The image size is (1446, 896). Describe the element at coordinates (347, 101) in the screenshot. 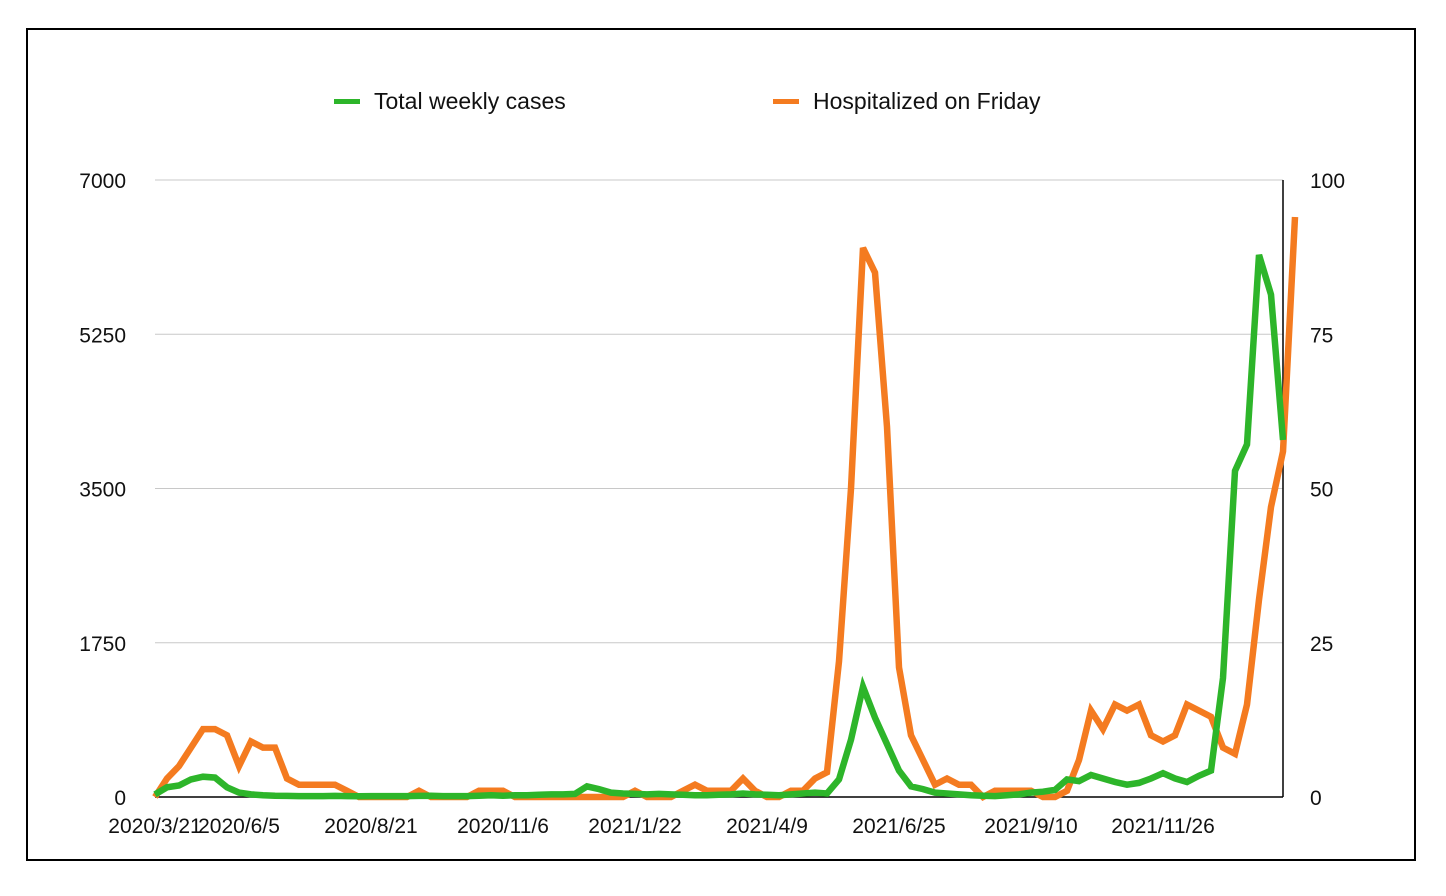

I see `legend-swatch-total-weekly-cases` at that location.